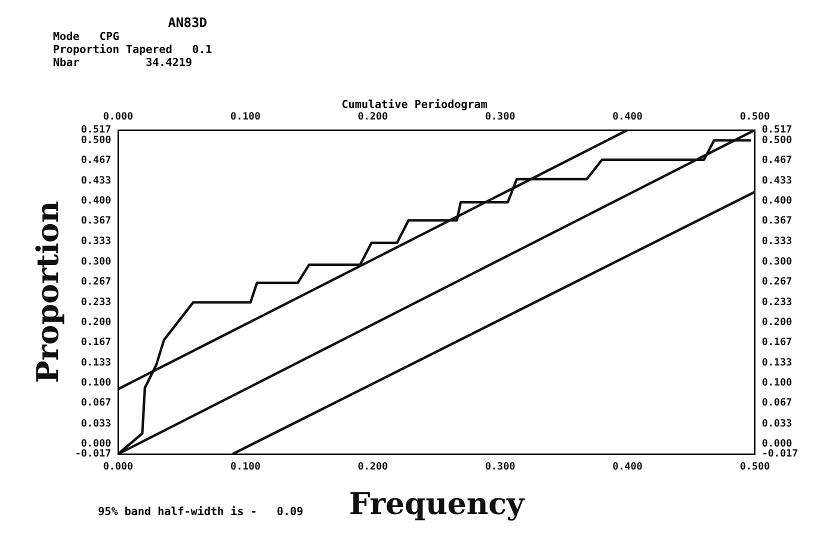  What do you see at coordinates (780, 454) in the screenshot?
I see `y2-tick-label: -0.017` at bounding box center [780, 454].